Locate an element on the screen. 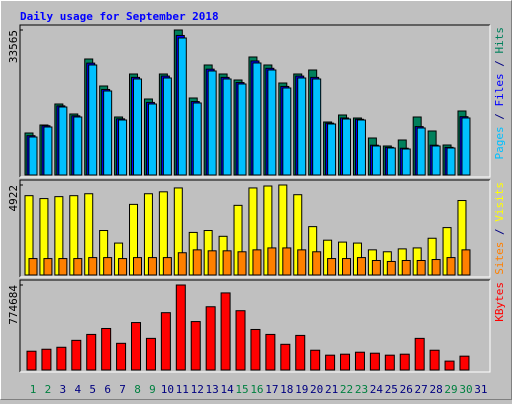 Image resolution: width=512 pixels, height=404 pixels. x-tick-label: 27 is located at coordinates (421, 389).